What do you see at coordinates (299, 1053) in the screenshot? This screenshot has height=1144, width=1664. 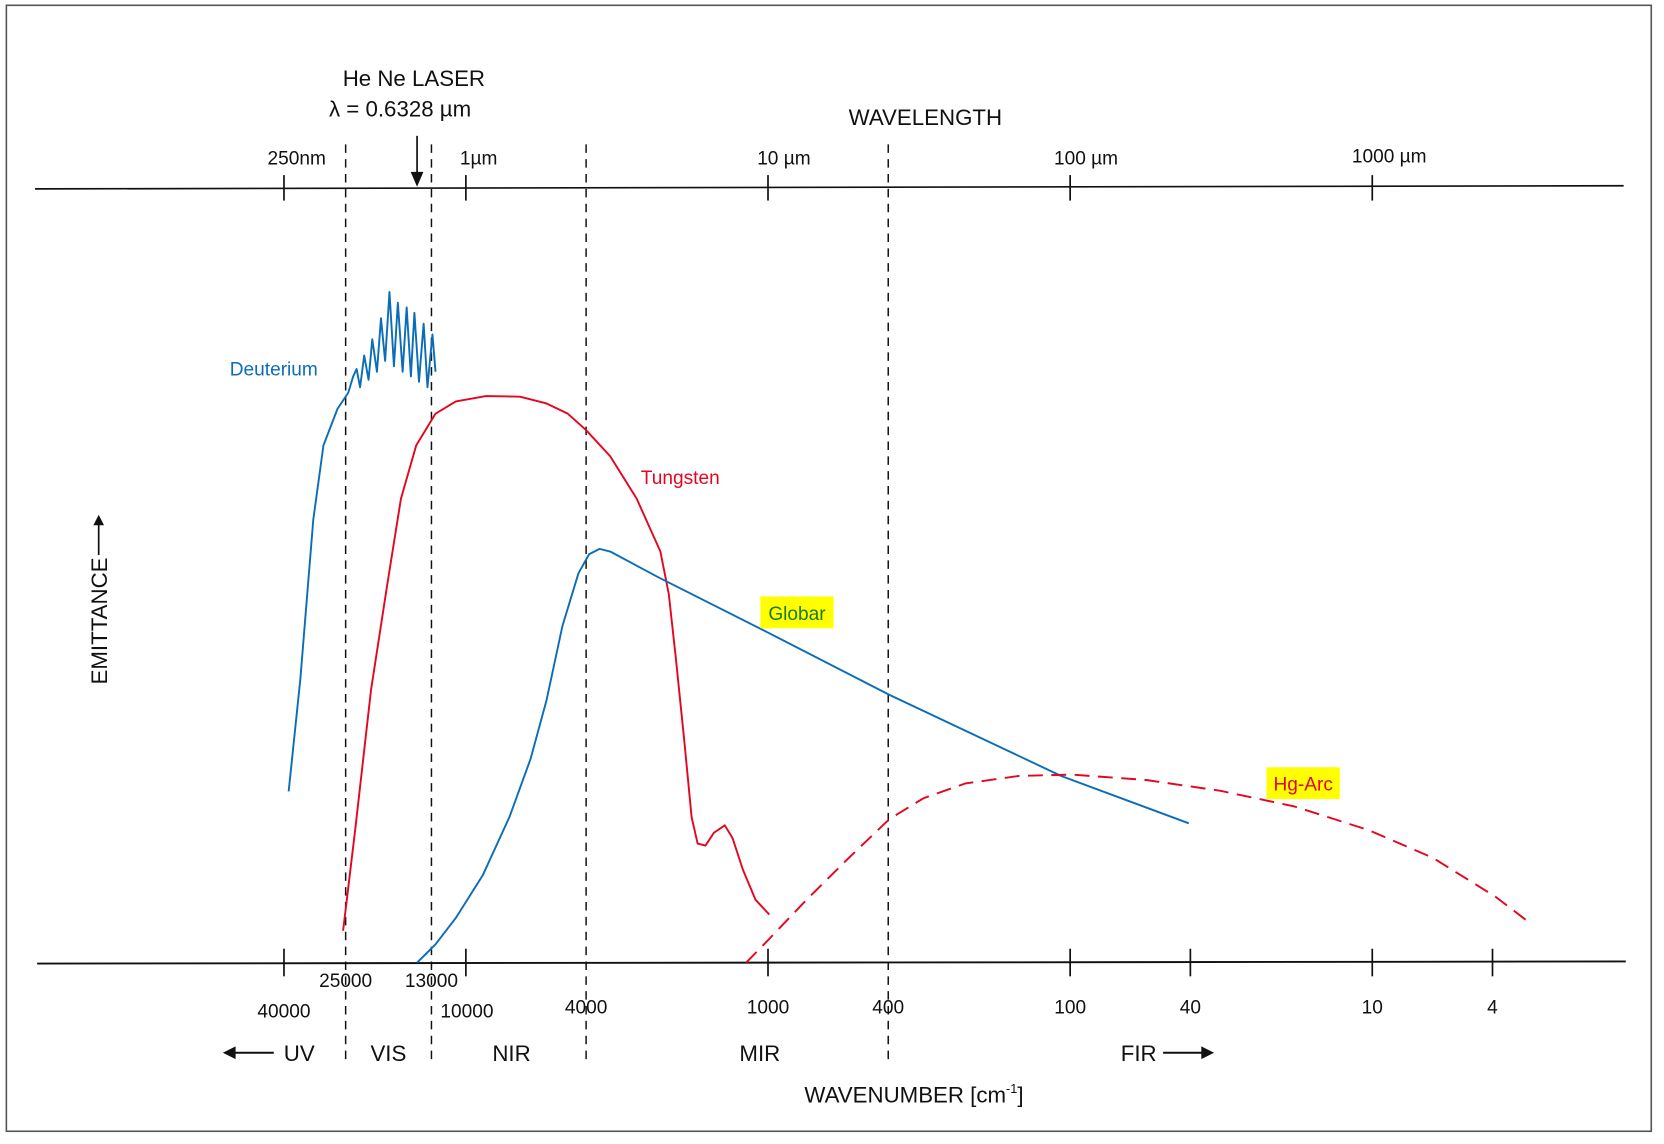 I see `region-label-uv: UV` at bounding box center [299, 1053].